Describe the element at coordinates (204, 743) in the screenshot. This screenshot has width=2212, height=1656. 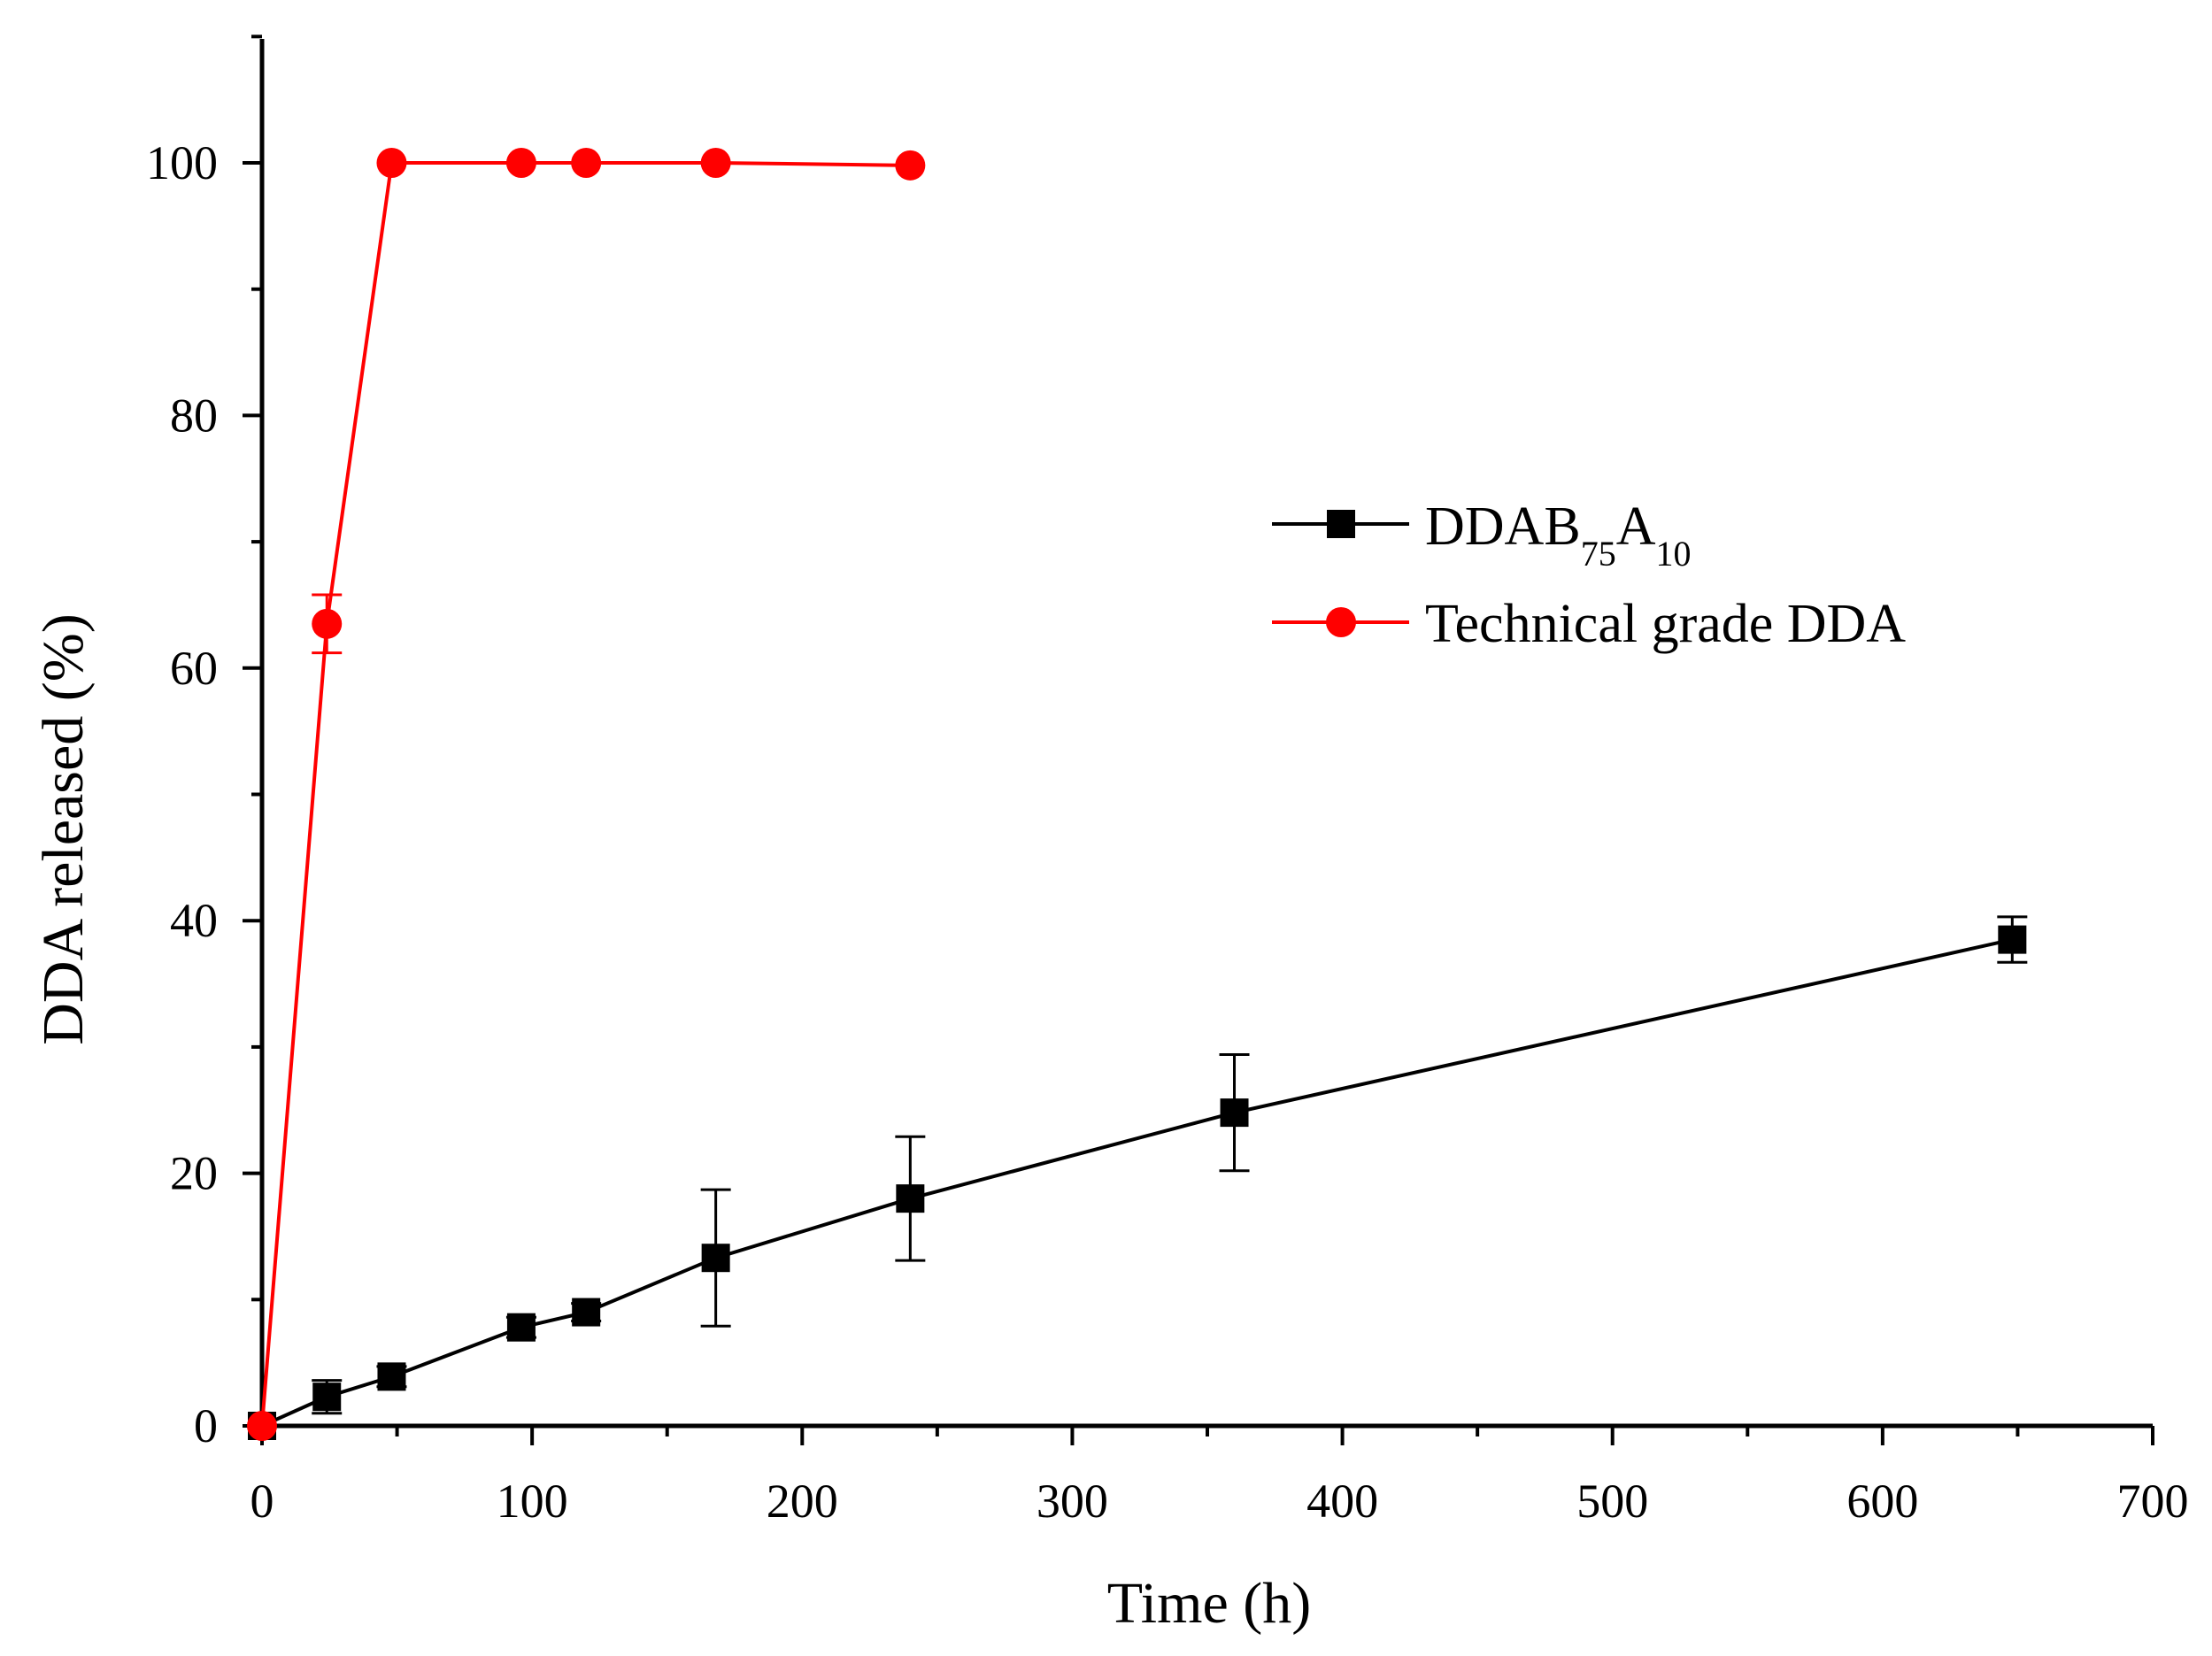
I see `y-axis-ticks: 0 20 40 60 80 100` at that location.